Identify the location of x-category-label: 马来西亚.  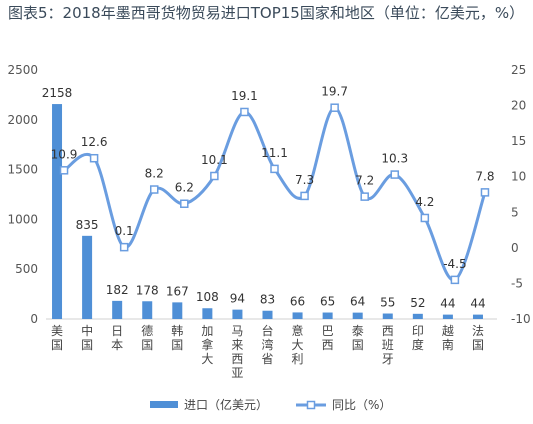
(237, 352).